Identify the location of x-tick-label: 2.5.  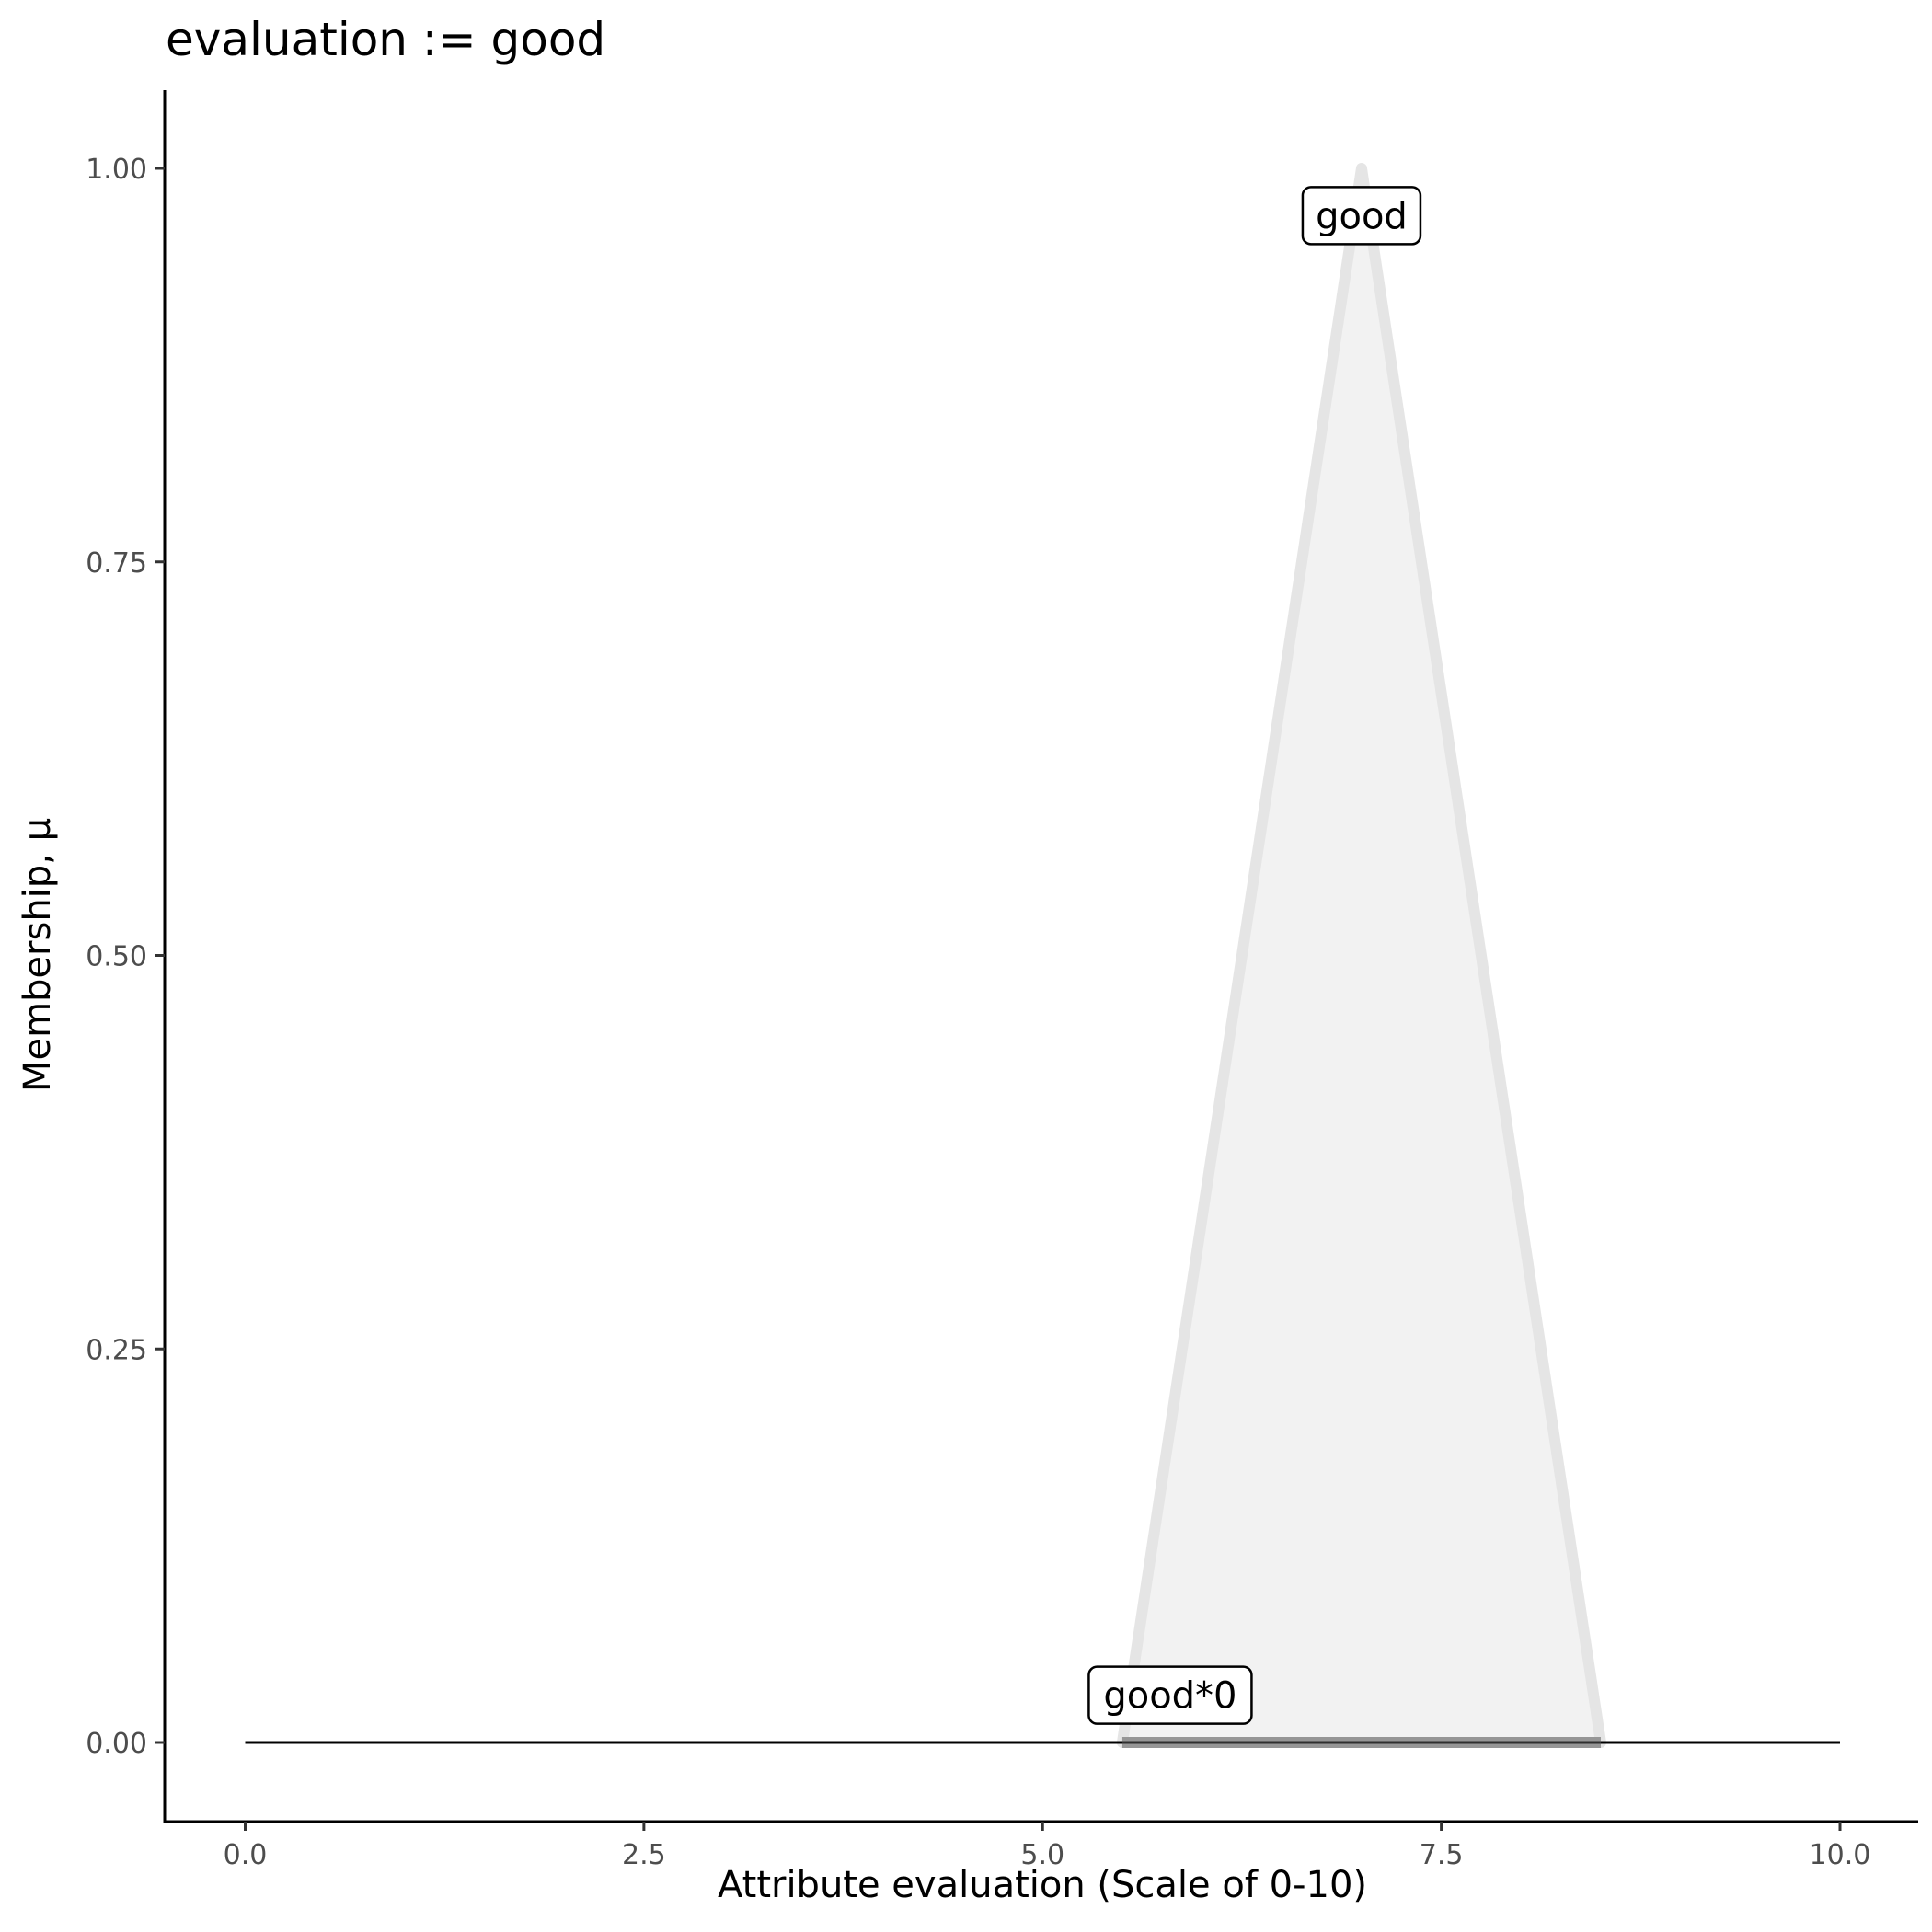
(644, 1855).